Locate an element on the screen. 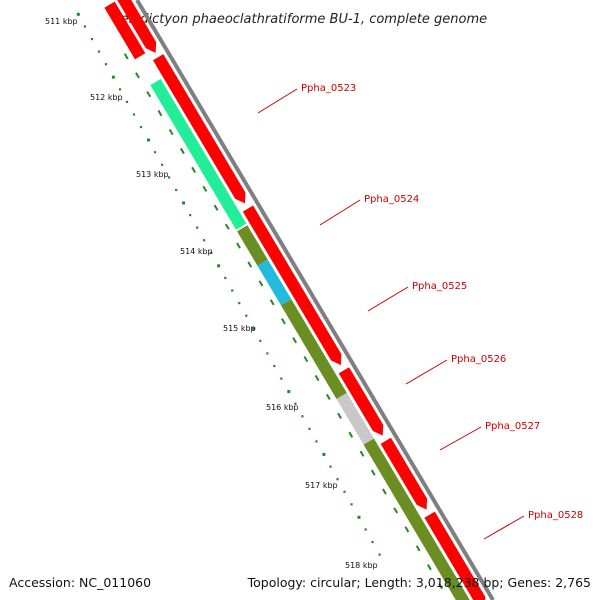  gene-label: Ppha_0526 is located at coordinates (478, 359).